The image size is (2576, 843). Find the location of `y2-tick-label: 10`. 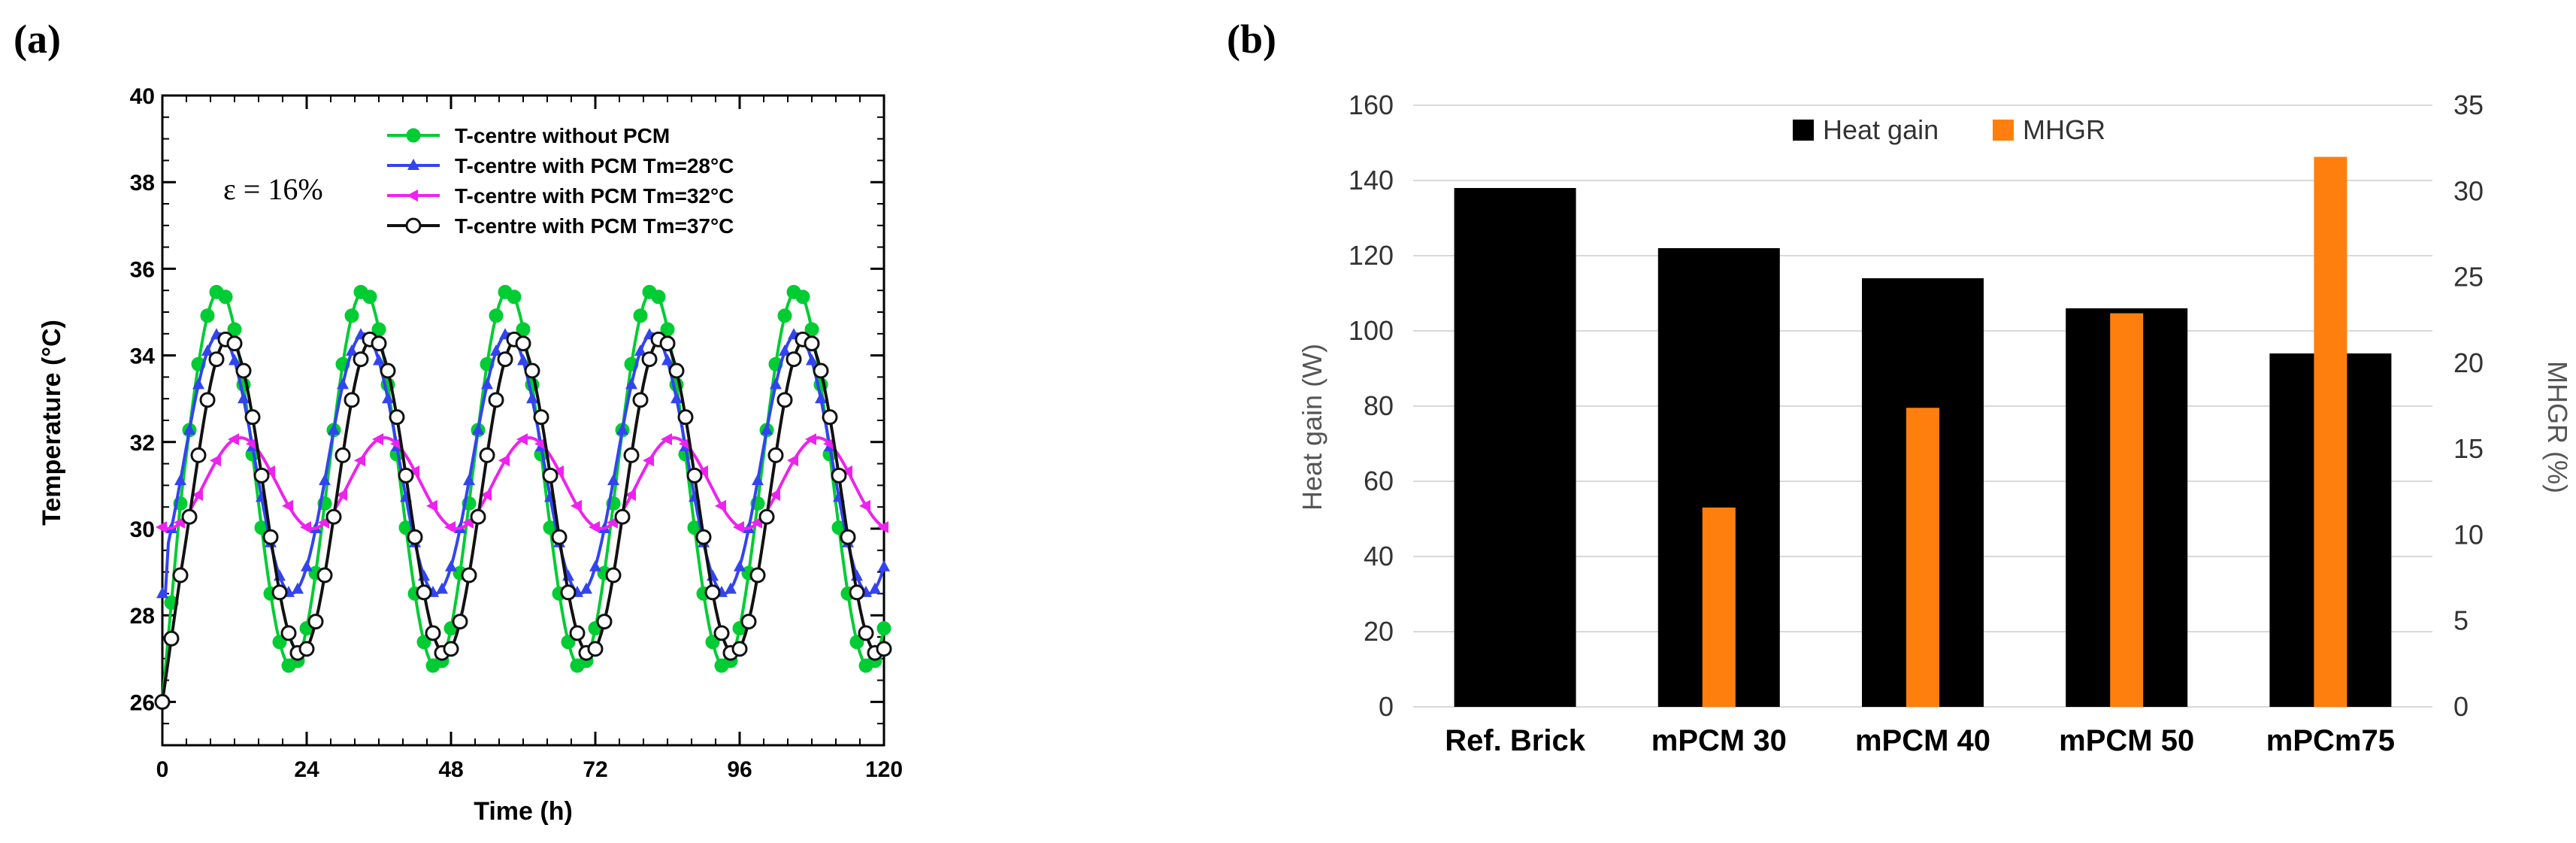

y2-tick-label: 10 is located at coordinates (2468, 534).